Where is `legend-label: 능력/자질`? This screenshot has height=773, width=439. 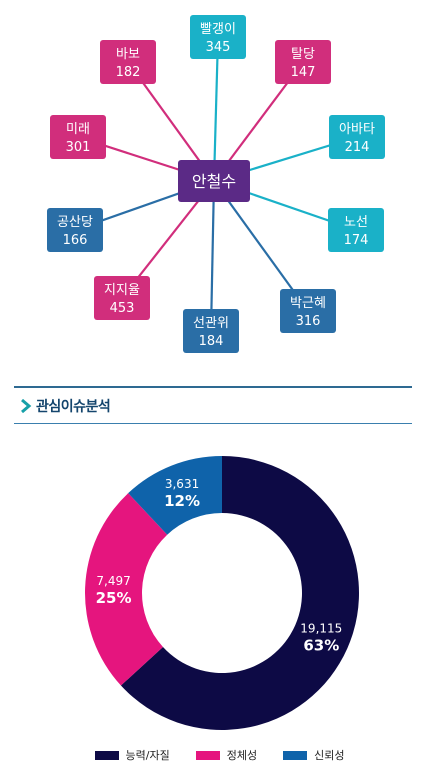 legend-label: 능력/자질 is located at coordinates (147, 755).